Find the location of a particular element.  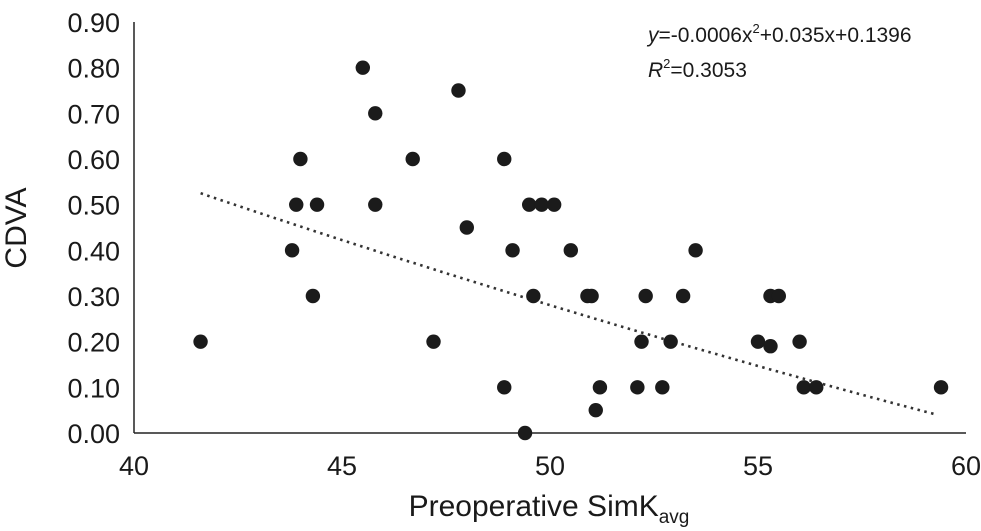

r-squared-value: =0.3053 is located at coordinates (708, 70).